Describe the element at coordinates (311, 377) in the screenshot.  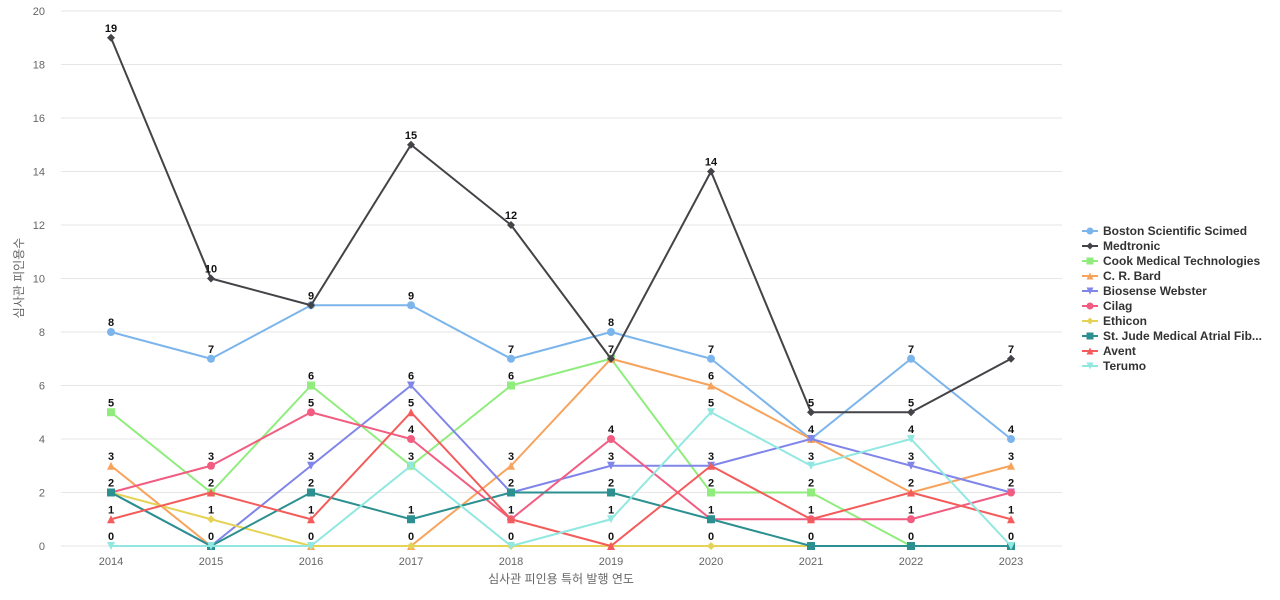
I see `data-label: 6` at that location.